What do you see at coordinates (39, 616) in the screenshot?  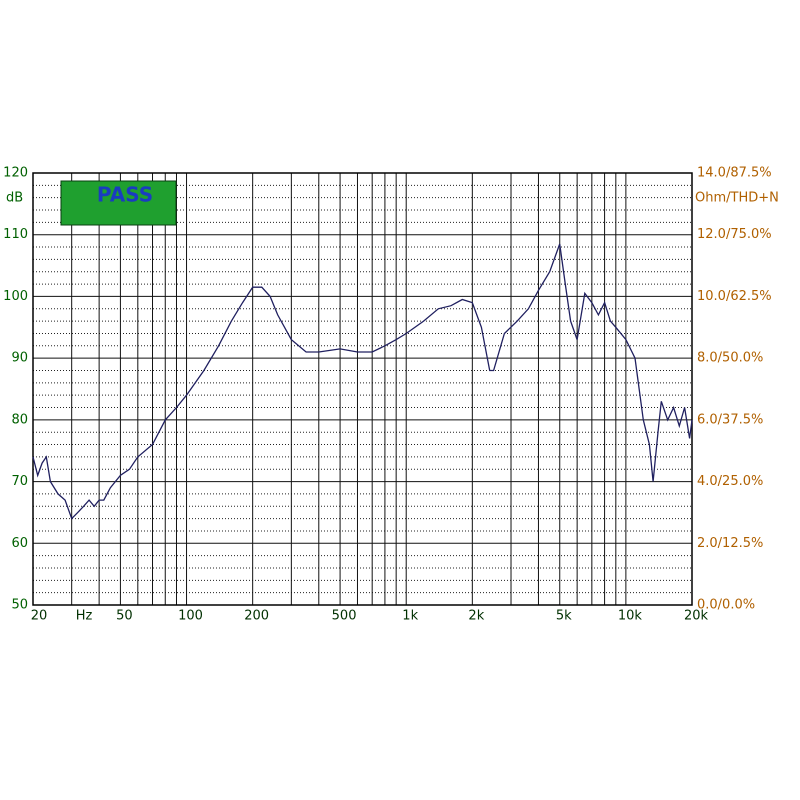 I see `x-tick-label: 20` at bounding box center [39, 616].